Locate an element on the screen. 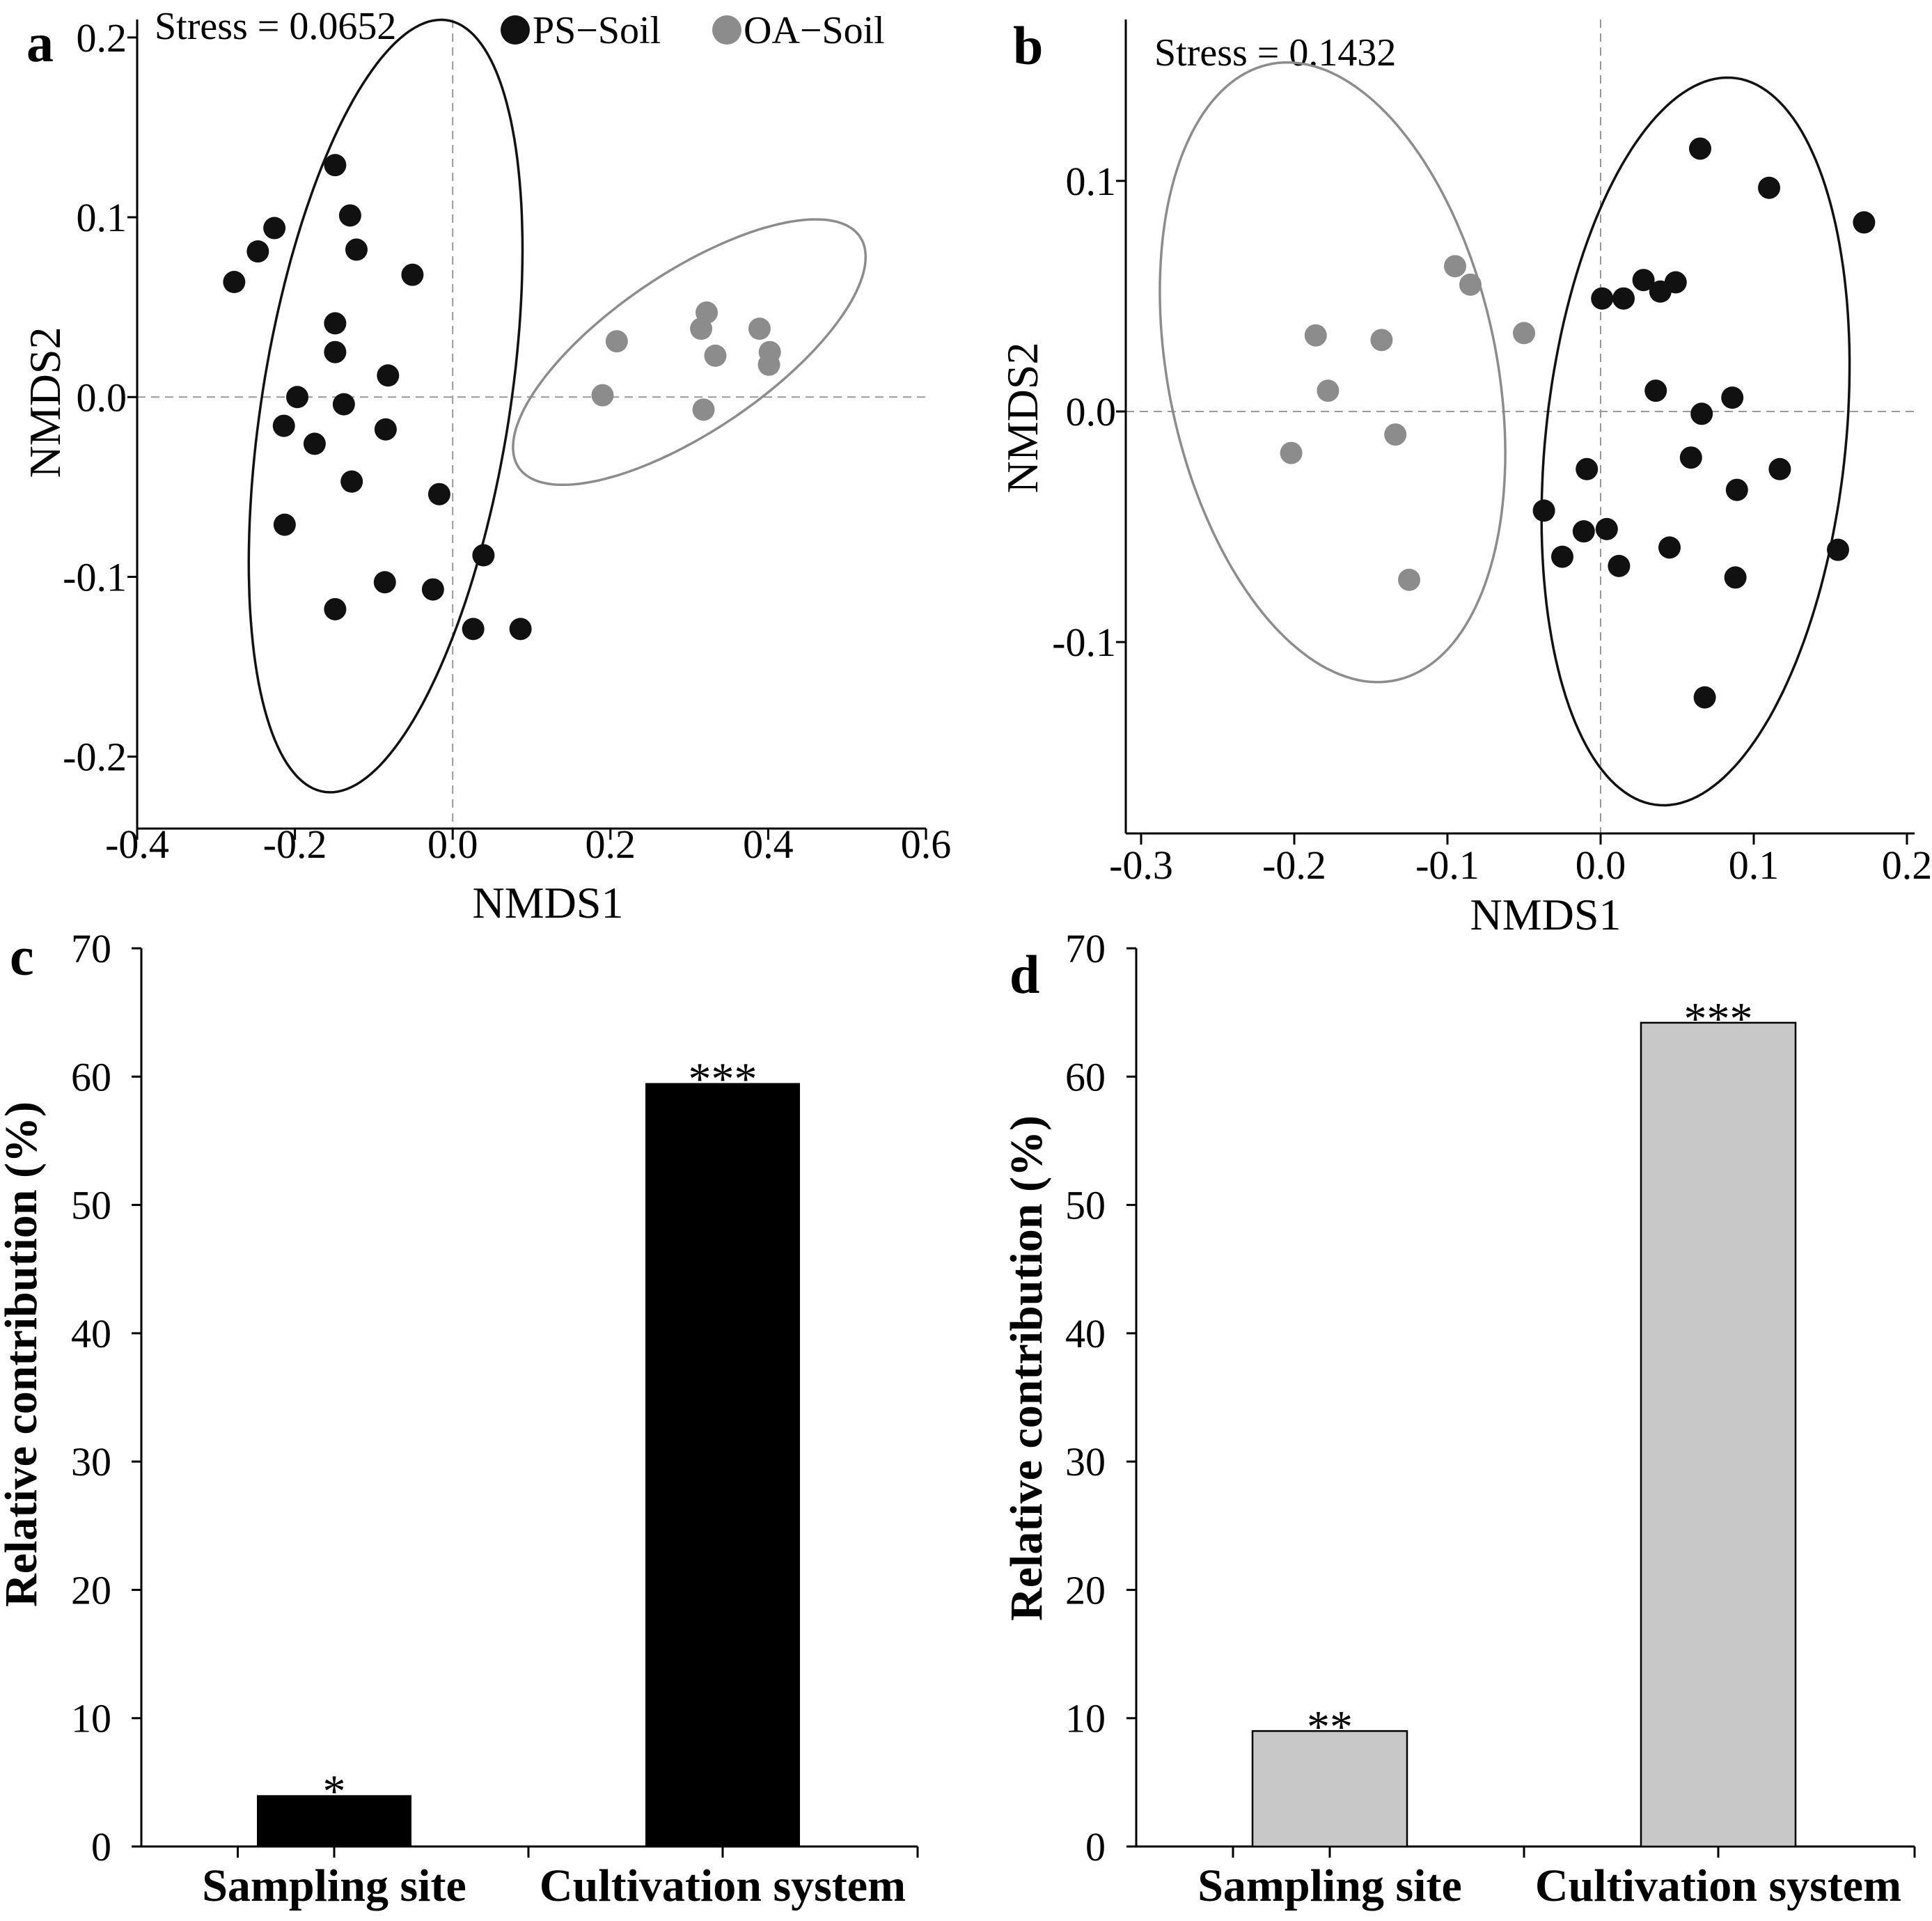  panel-d-letter: d is located at coordinates (1024, 974).